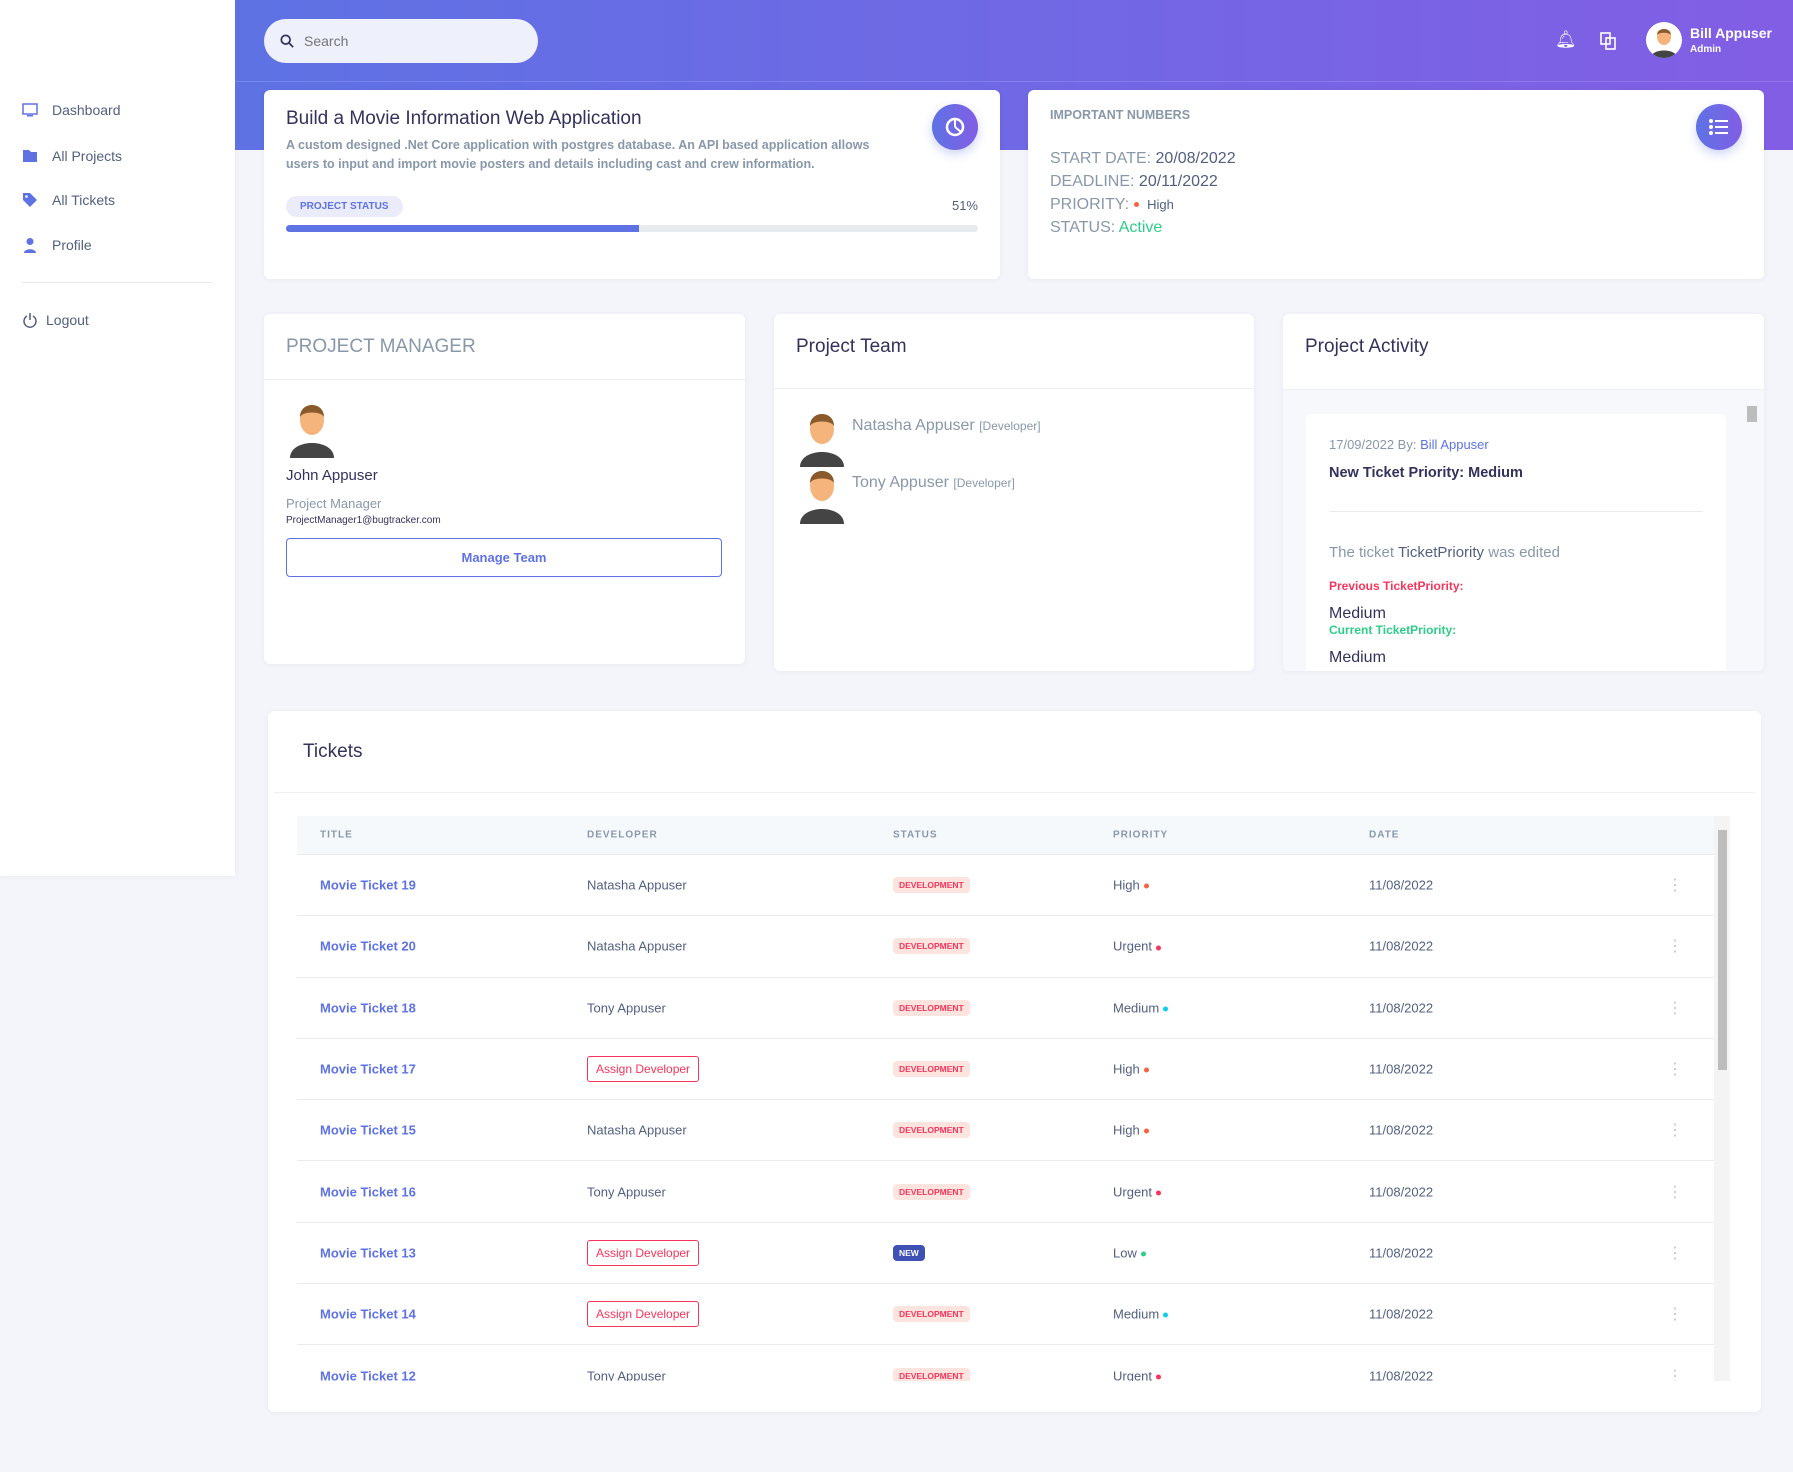  I want to click on logout-label: Logout, so click(67, 320).